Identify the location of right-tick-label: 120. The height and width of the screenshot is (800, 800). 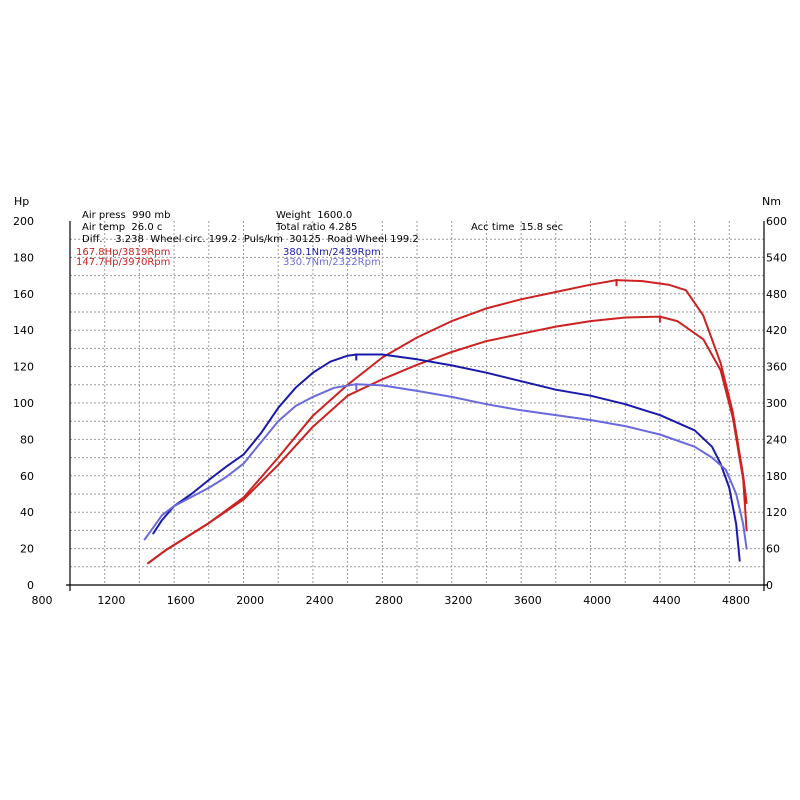
(776, 512).